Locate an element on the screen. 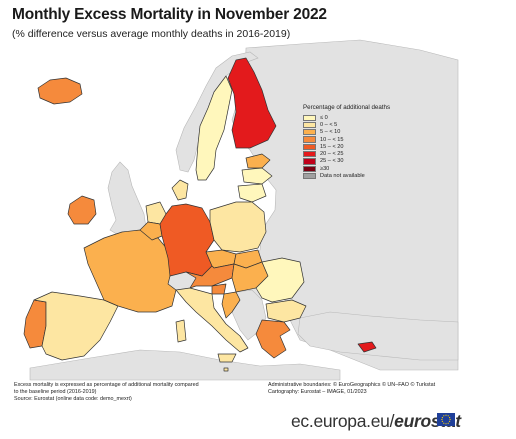 Image resolution: width=516 pixels, height=439 pixels. legend-row: 10 – < 15 is located at coordinates (363, 139).